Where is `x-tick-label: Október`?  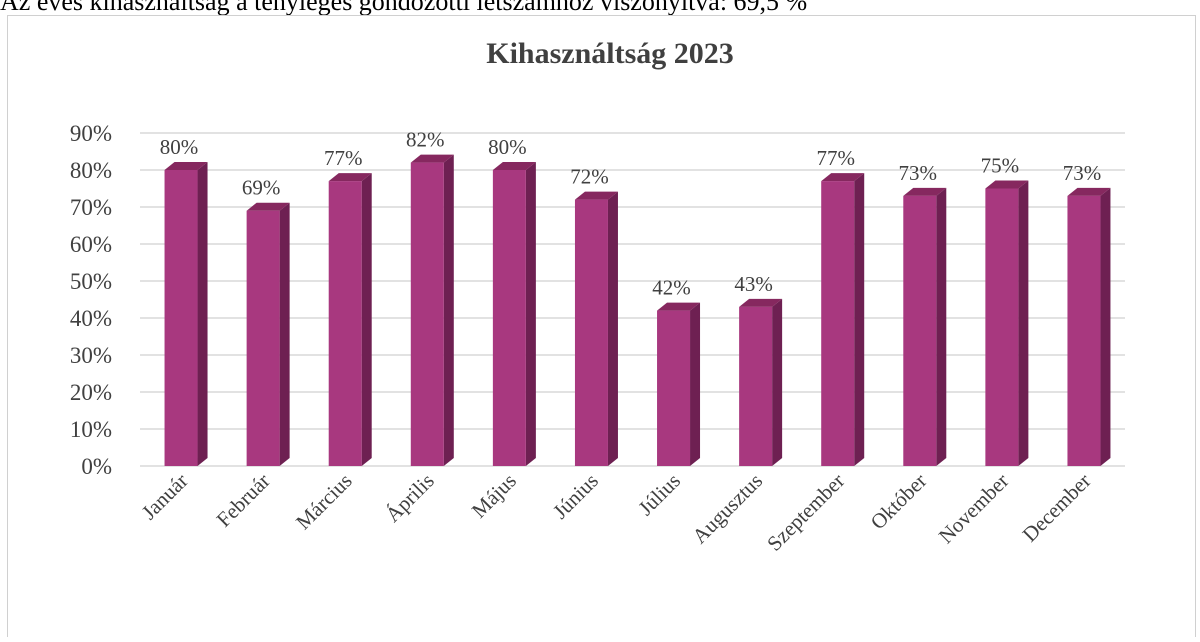
x-tick-label: Október is located at coordinates (899, 502).